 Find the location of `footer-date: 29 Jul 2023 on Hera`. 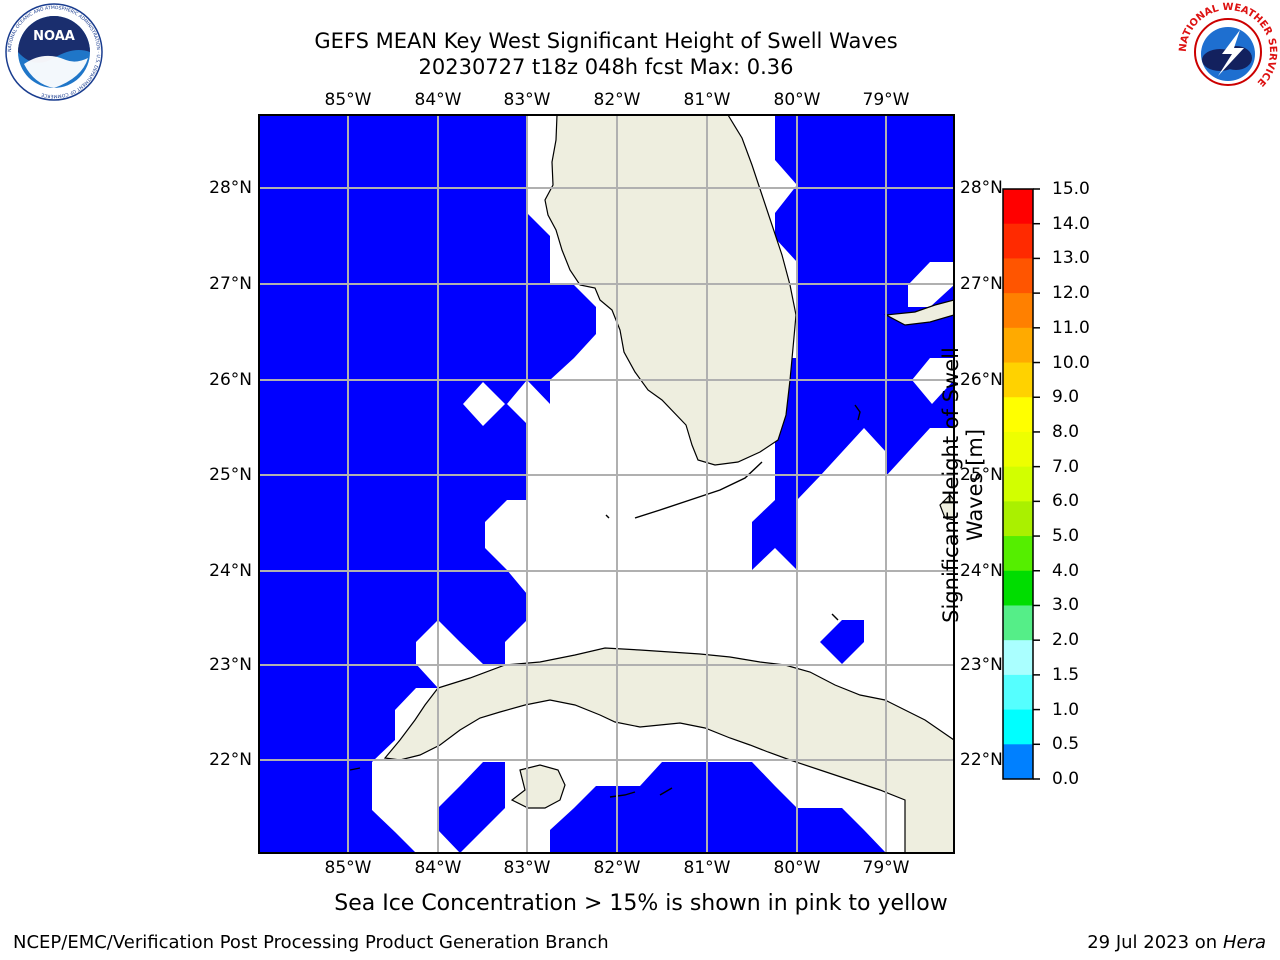

footer-date: 29 Jul 2023 on Hera is located at coordinates (1176, 943).